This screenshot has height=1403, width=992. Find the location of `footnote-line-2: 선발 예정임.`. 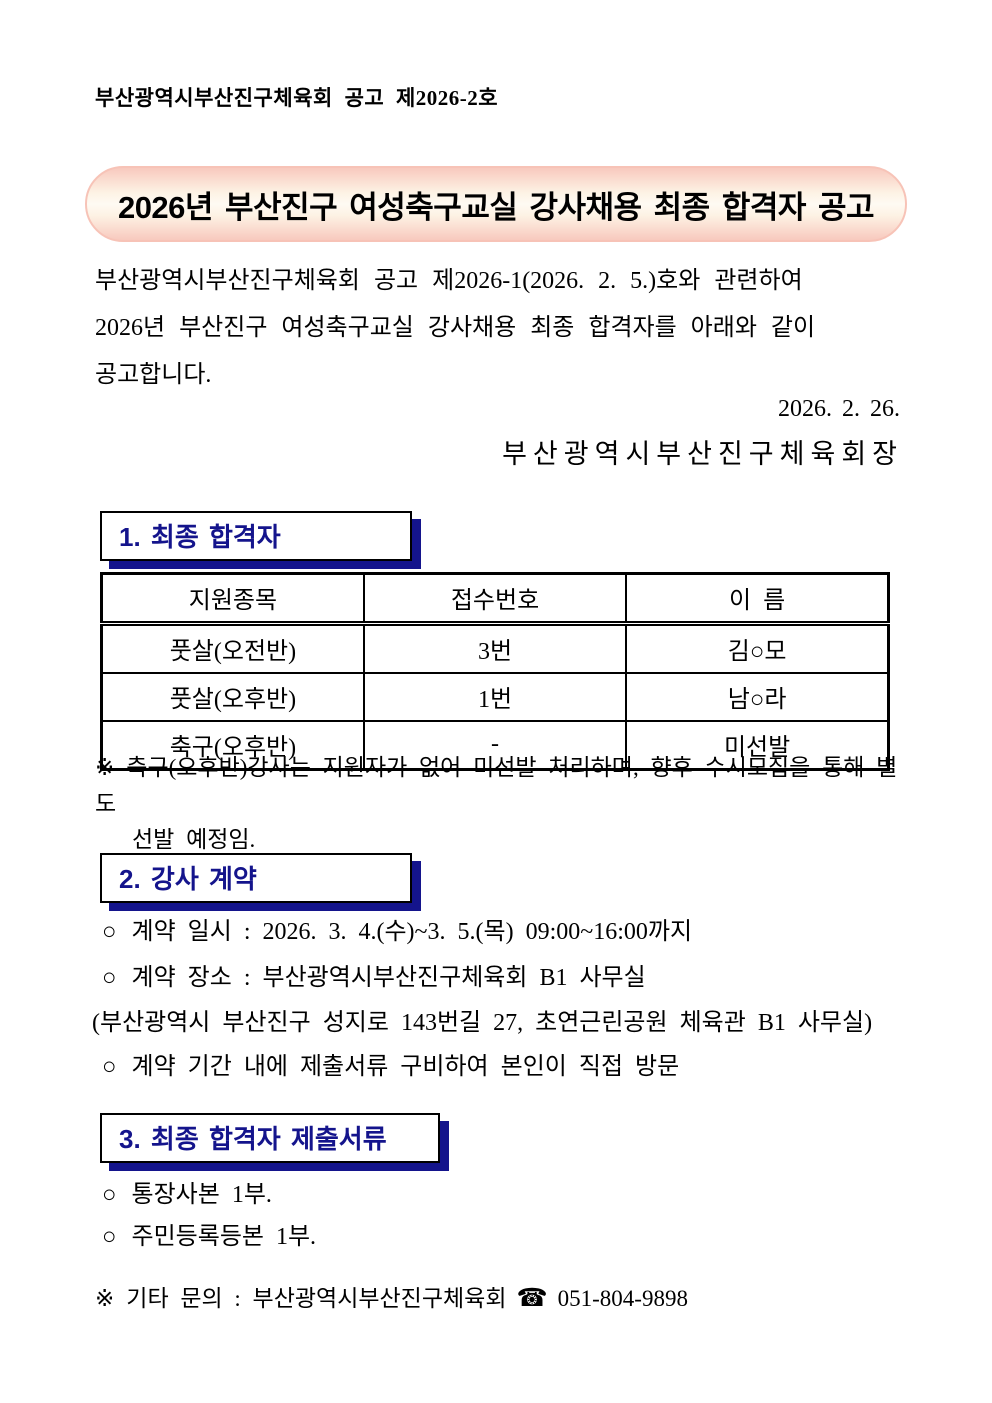

footnote-line-2: 선발 예정임. is located at coordinates (194, 839).